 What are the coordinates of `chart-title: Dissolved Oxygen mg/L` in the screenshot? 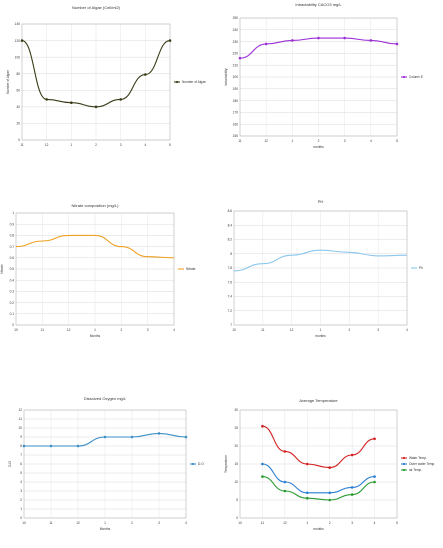 It's located at (105, 398).